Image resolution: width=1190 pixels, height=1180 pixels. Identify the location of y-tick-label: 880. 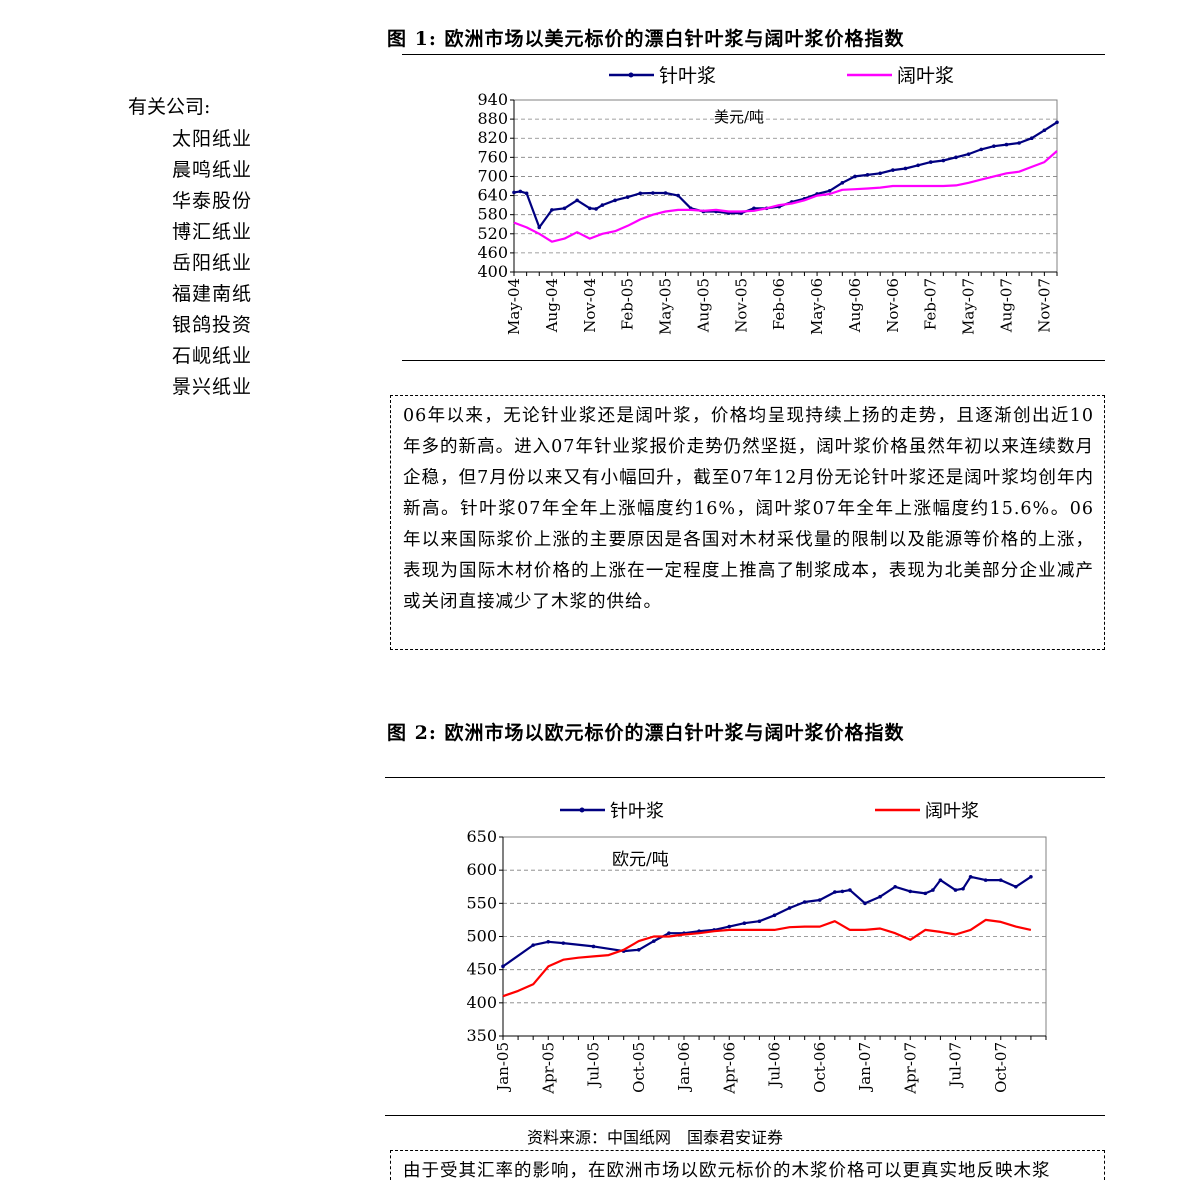
(492, 118).